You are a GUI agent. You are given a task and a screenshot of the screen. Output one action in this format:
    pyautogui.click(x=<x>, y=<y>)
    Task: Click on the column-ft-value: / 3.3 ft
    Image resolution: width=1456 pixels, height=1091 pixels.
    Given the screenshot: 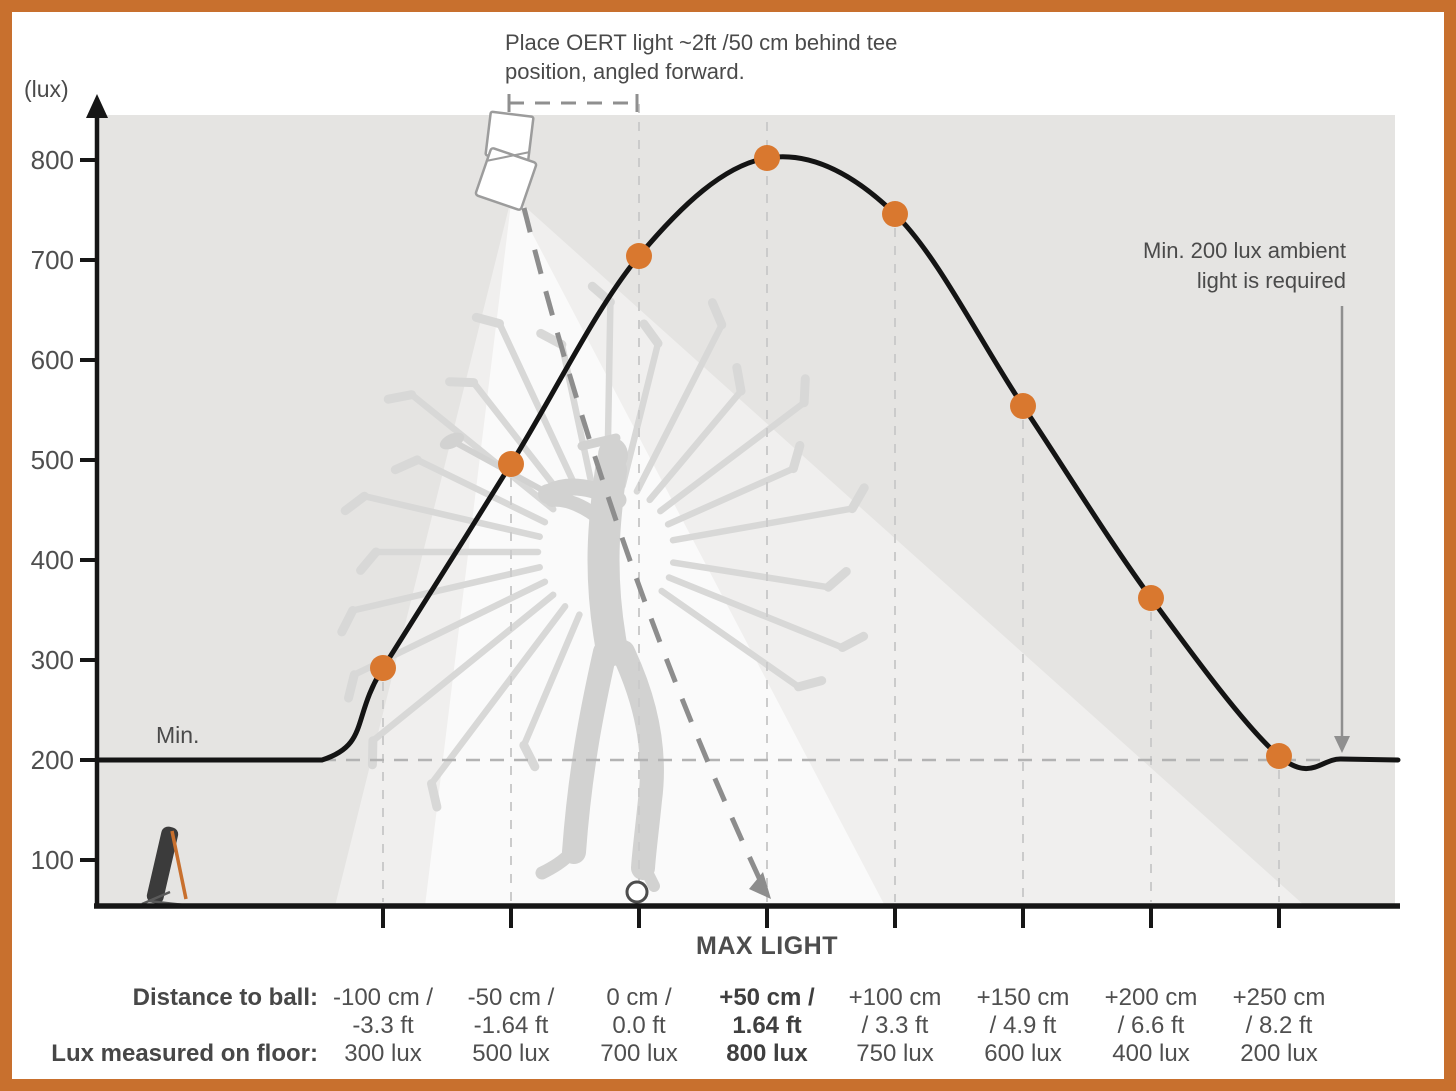 What is the action you would take?
    pyautogui.click(x=895, y=1025)
    